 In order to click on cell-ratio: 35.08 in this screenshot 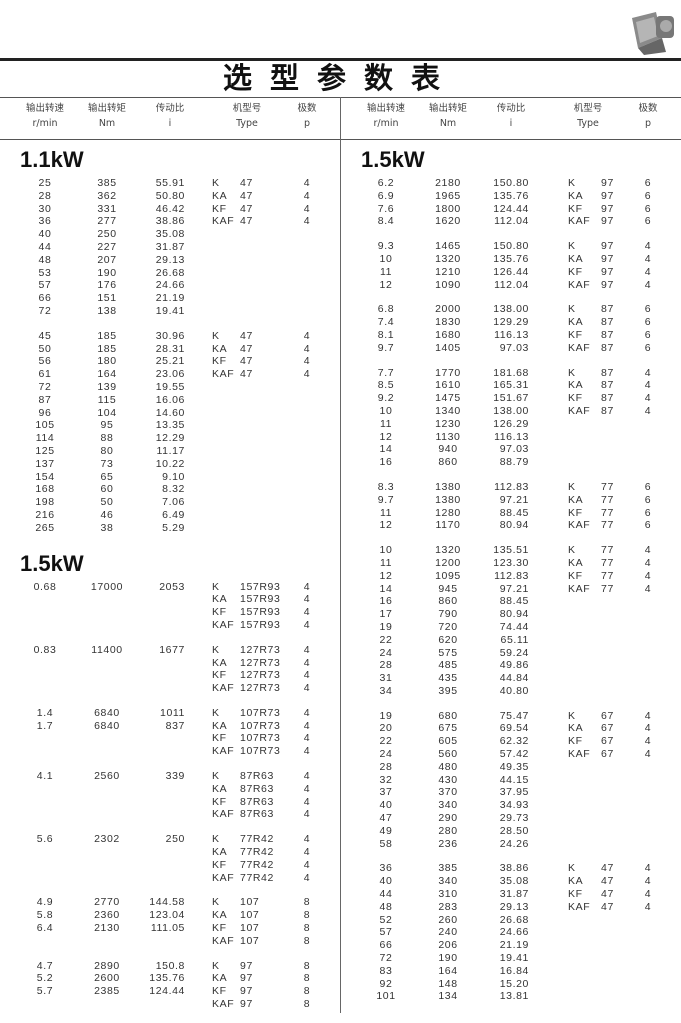, I will do `click(514, 881)`.